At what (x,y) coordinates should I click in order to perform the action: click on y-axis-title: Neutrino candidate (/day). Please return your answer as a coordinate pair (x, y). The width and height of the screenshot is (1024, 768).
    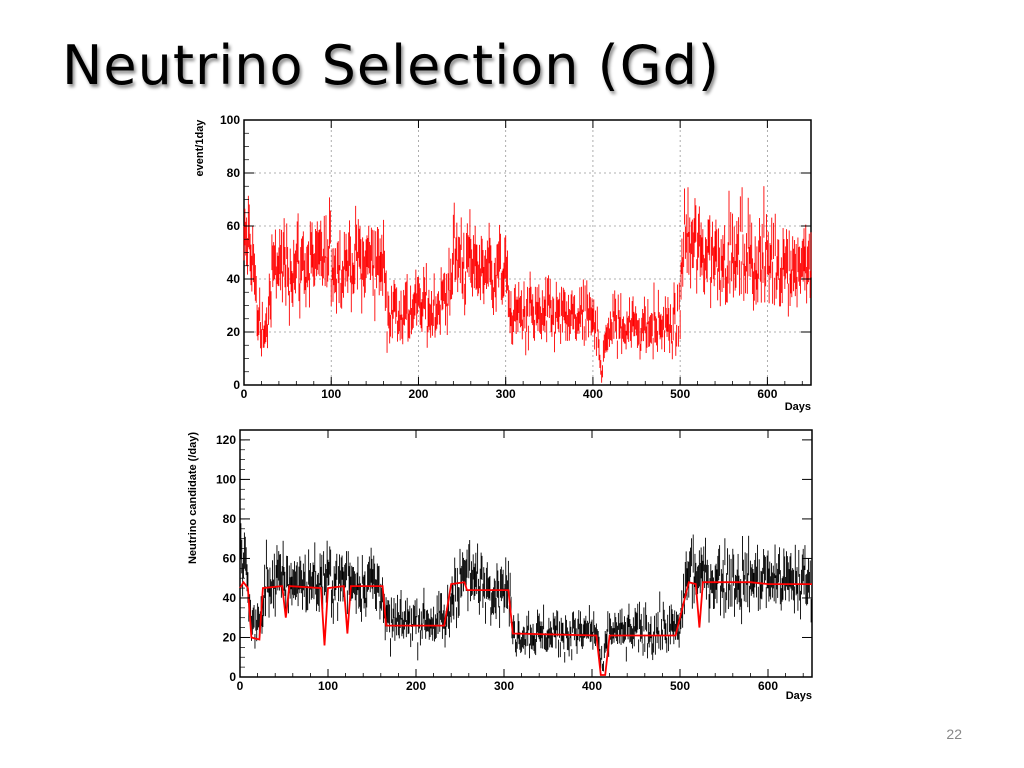
    Looking at the image, I should click on (193, 498).